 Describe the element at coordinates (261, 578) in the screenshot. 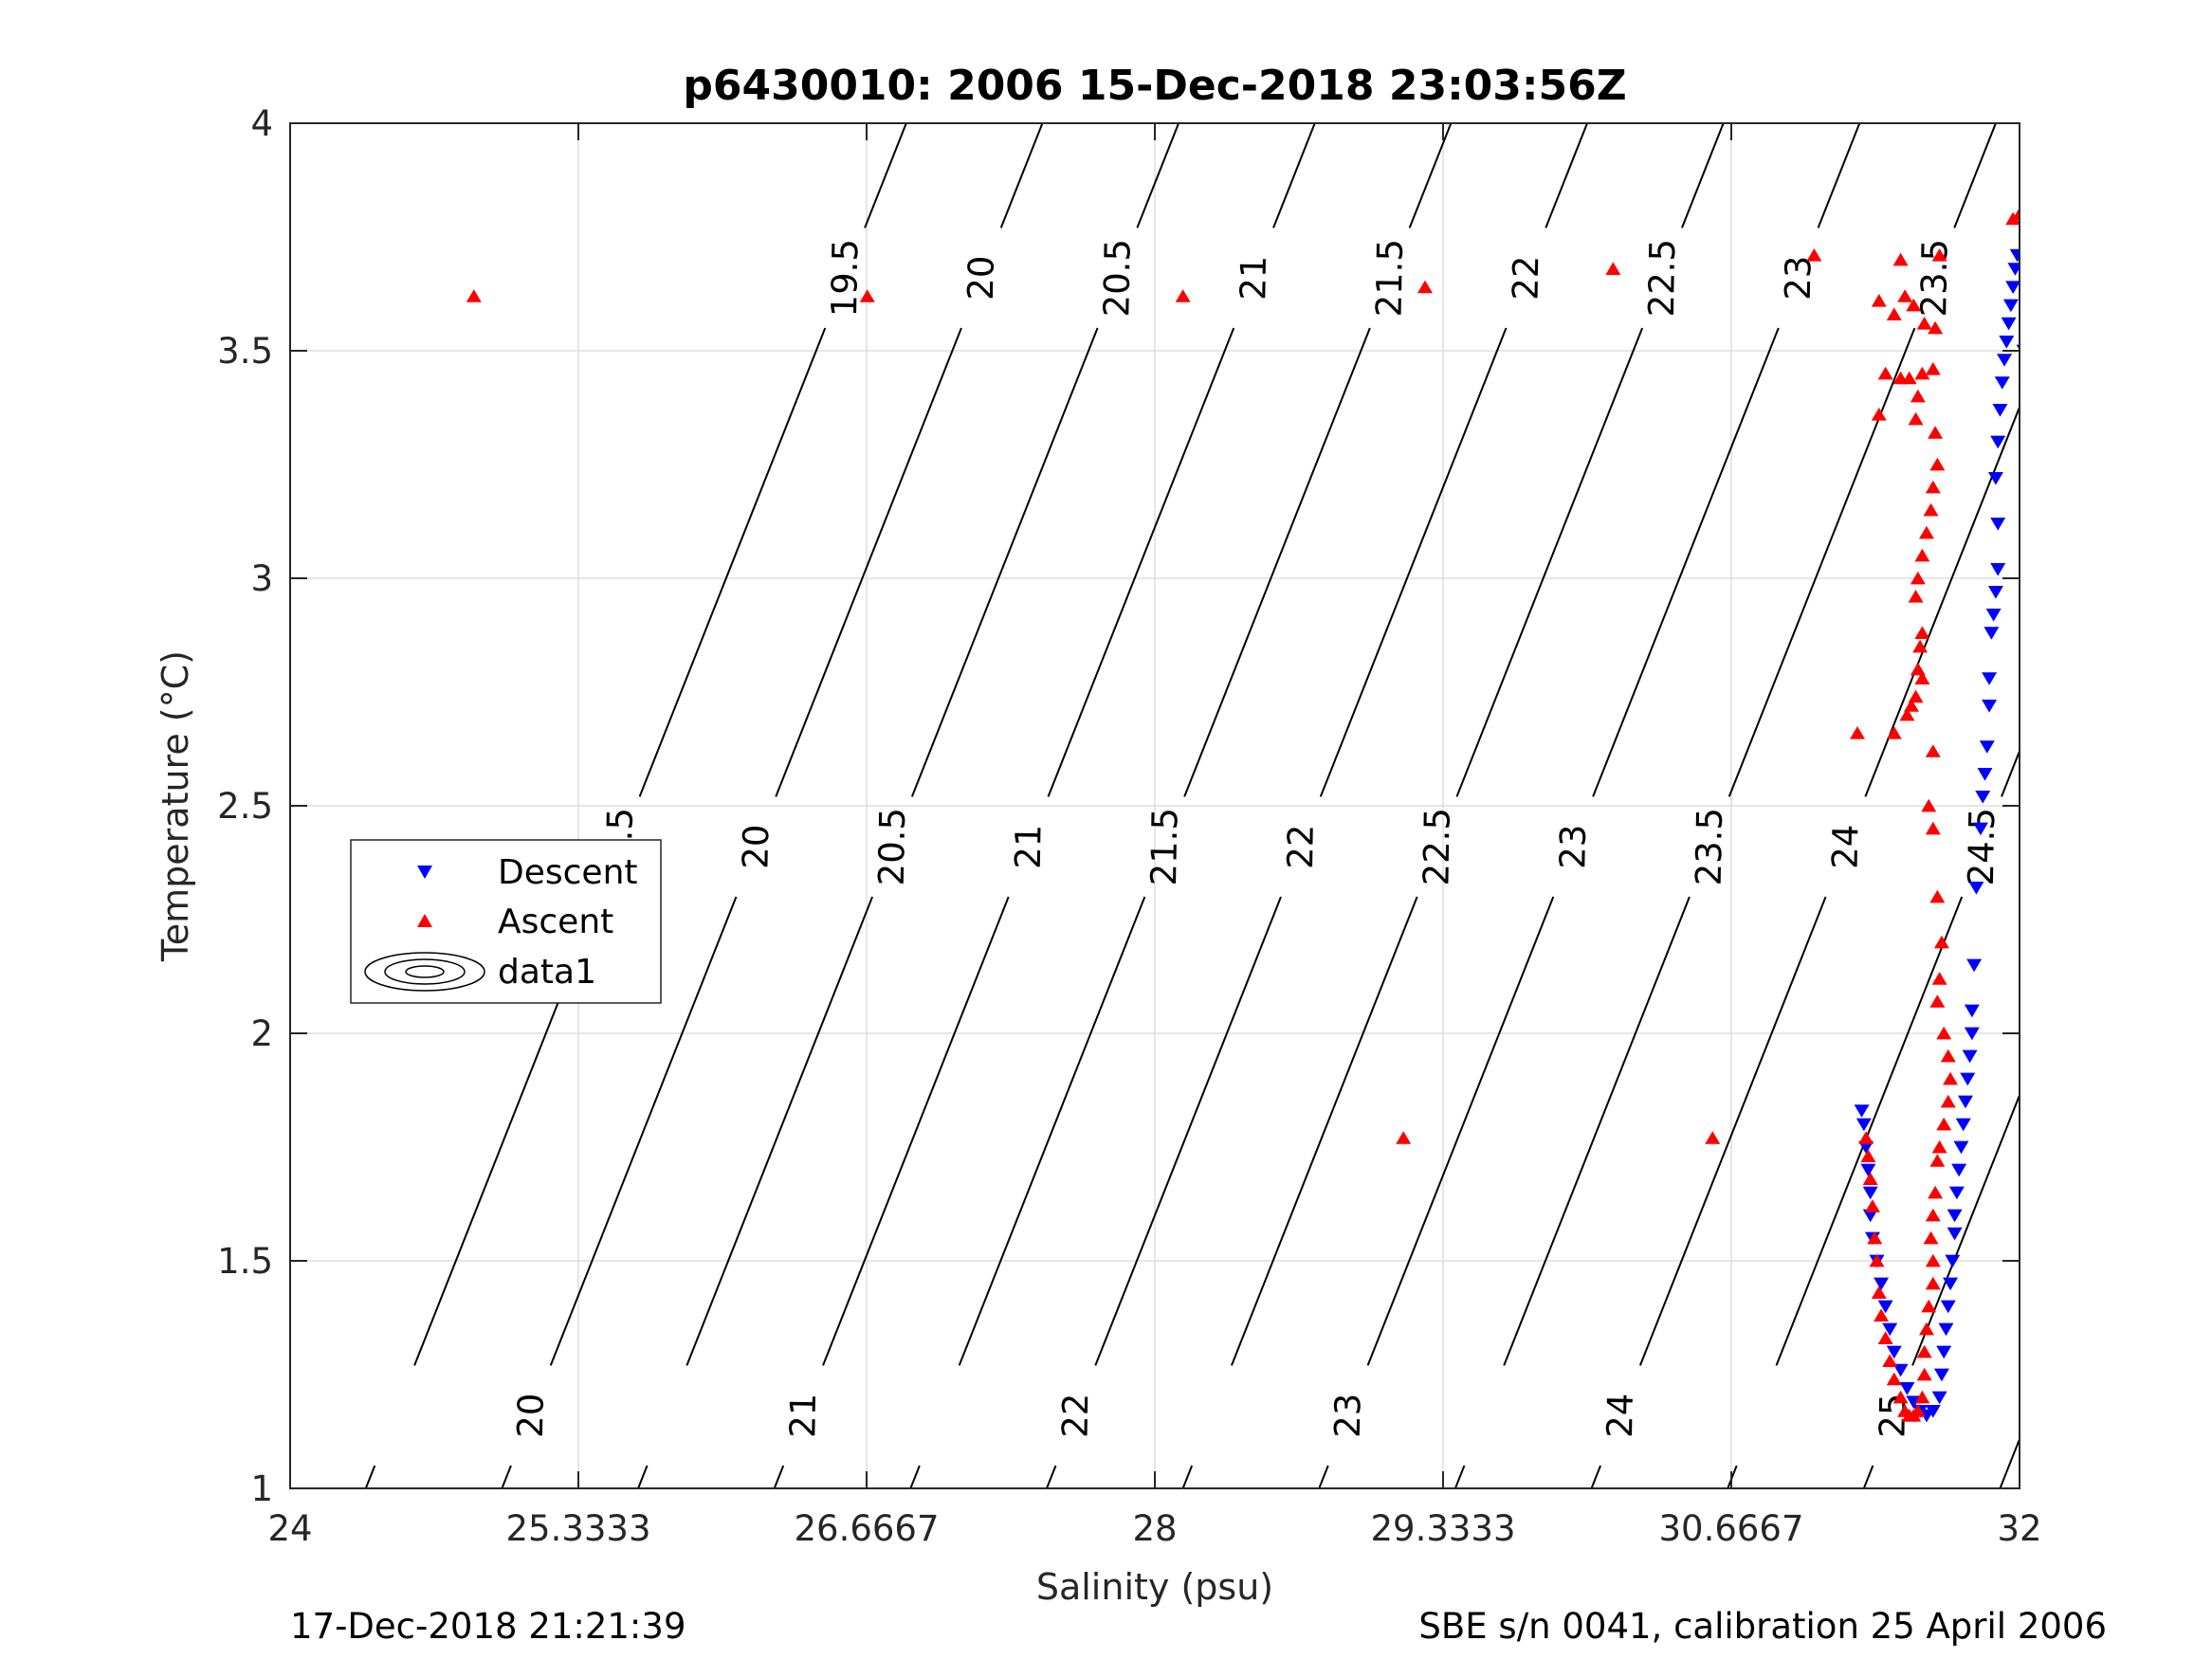

I see `y-tick-label: 3` at that location.